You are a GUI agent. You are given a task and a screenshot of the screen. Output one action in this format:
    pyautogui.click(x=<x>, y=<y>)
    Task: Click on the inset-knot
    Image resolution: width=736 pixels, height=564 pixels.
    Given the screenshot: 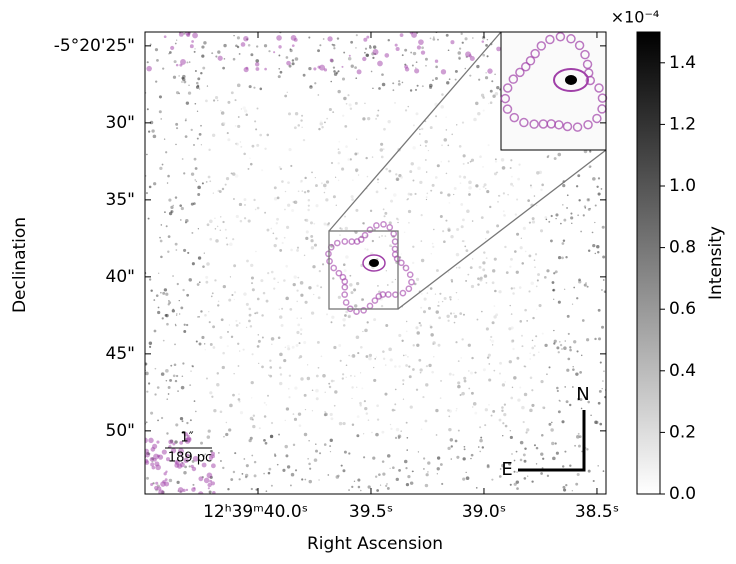 What is the action you would take?
    pyautogui.click(x=597, y=118)
    